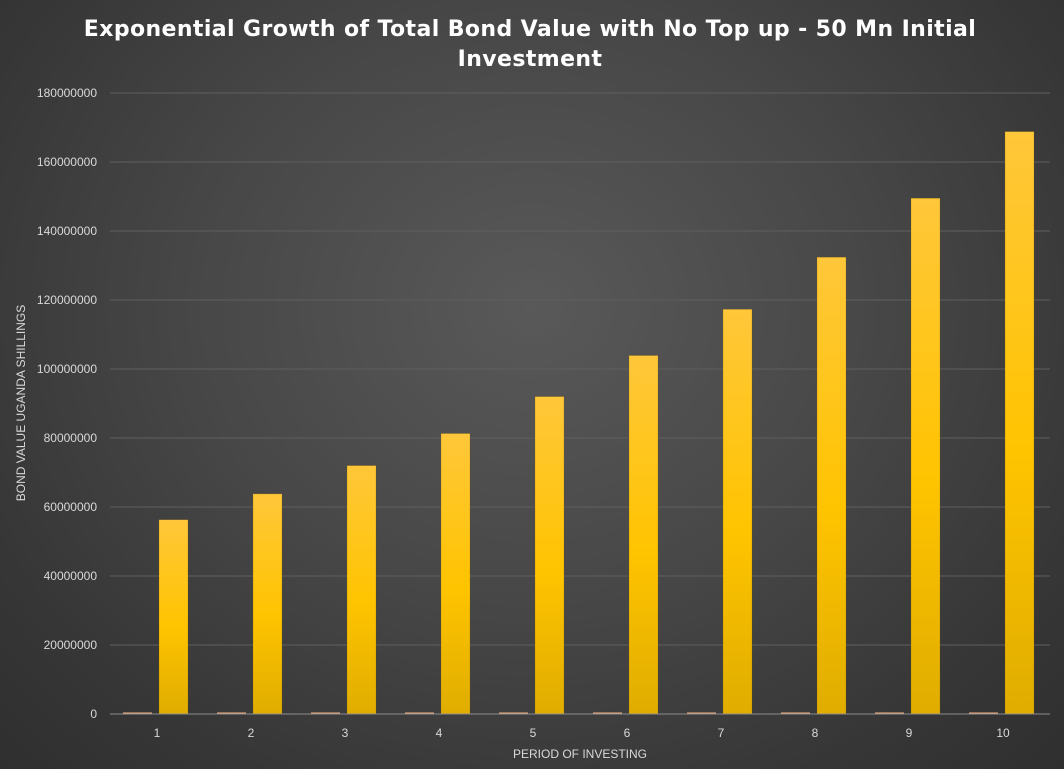 Image resolution: width=1064 pixels, height=769 pixels. What do you see at coordinates (815, 733) in the screenshot?
I see `x-tick-label: 8` at bounding box center [815, 733].